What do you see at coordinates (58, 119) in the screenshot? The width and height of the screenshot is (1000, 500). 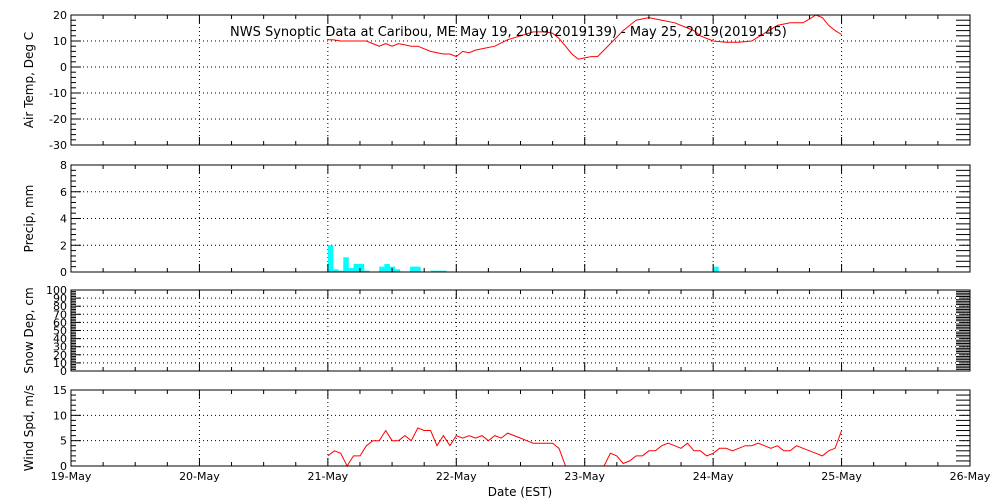 I see `air-temp-ytick-label: -20` at bounding box center [58, 119].